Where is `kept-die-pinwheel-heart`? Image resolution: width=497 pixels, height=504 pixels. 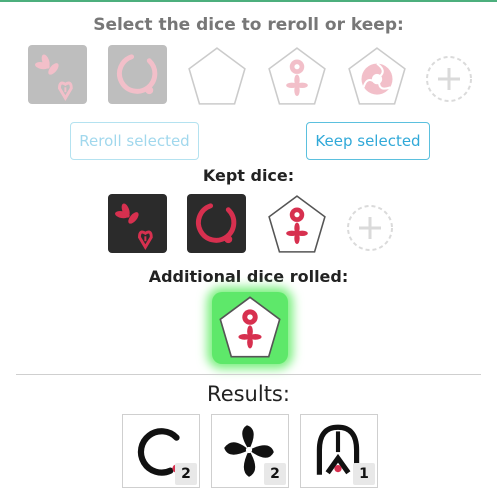 kept-die-pinwheel-heart is located at coordinates (137, 223).